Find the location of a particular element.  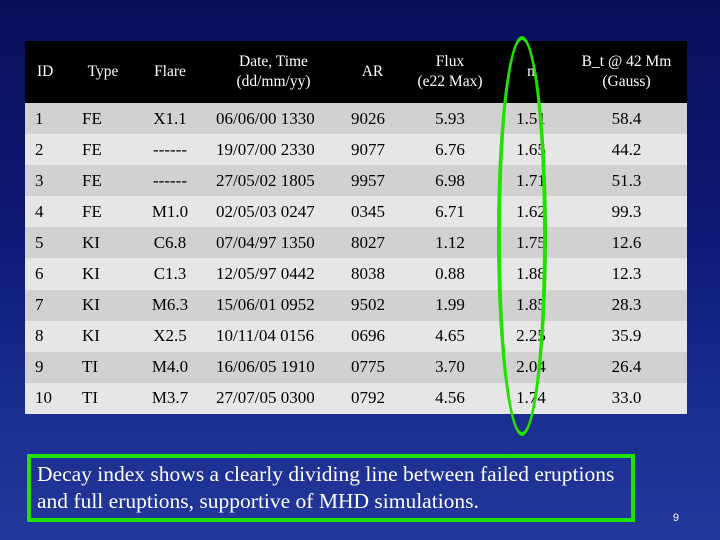

cell-flux: 1.12 is located at coordinates (450, 242).